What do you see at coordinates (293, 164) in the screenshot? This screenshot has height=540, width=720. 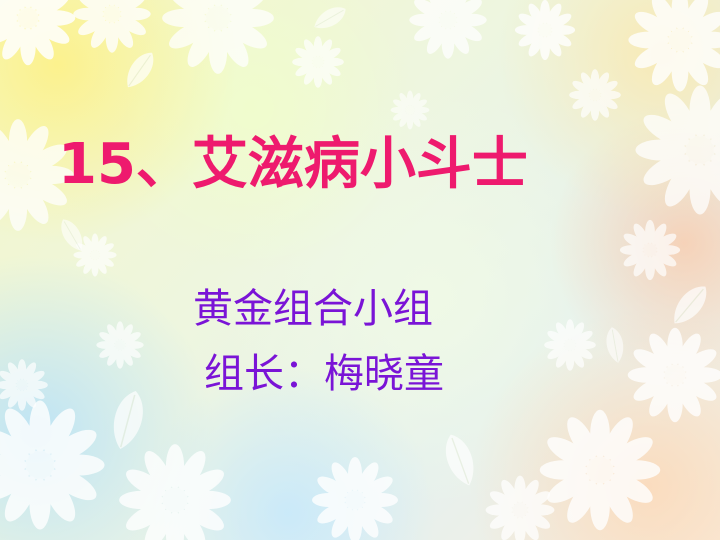 I see `slide-title: 15、艾滋病小斗士` at bounding box center [293, 164].